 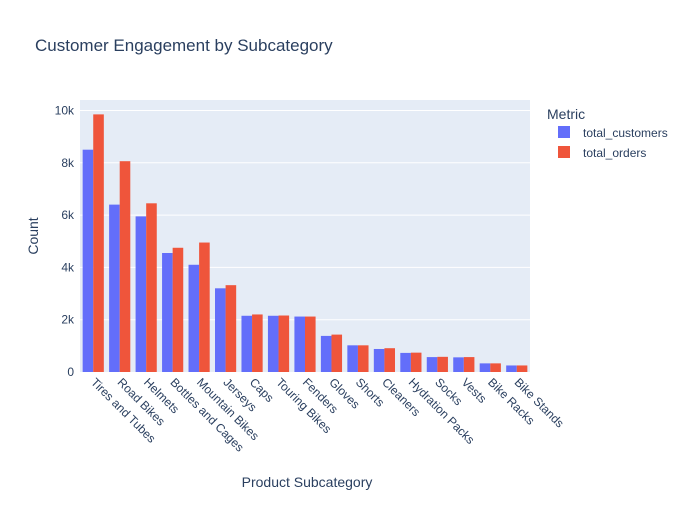 What do you see at coordinates (566, 114) in the screenshot?
I see `legend-title: Metric` at bounding box center [566, 114].